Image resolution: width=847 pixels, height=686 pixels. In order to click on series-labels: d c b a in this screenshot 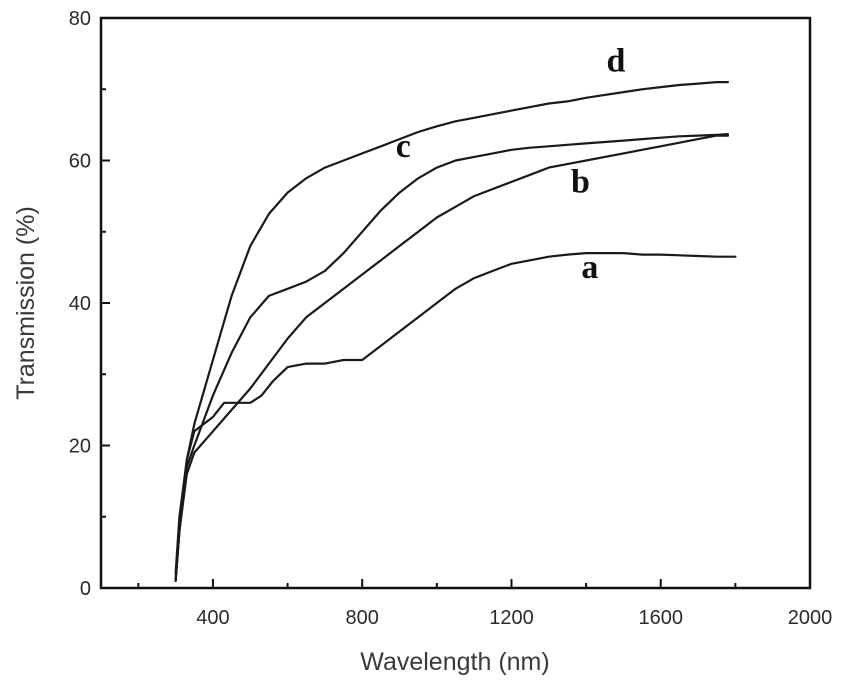, I will do `click(511, 164)`.